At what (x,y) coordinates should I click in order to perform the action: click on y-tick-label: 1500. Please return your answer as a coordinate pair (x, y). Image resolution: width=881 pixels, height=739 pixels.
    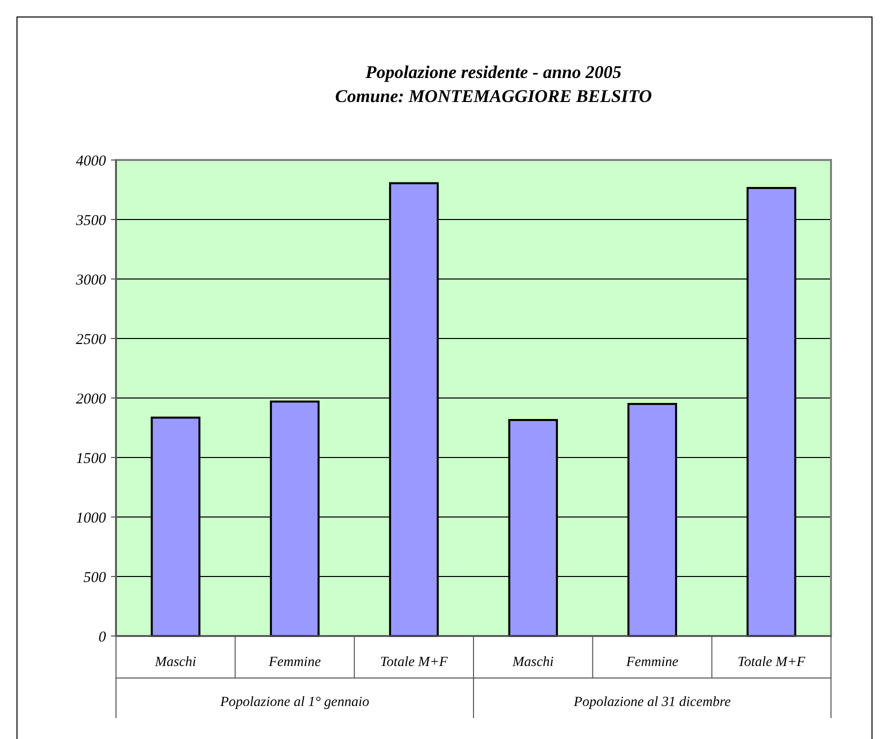
    Looking at the image, I should click on (91, 458).